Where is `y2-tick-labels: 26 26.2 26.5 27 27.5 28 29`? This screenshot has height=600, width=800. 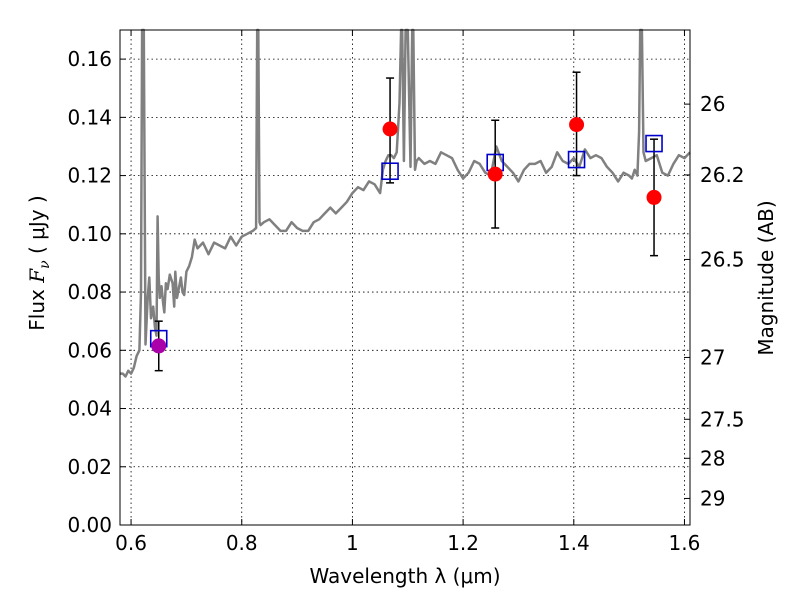 y2-tick-labels: 26 26.2 26.5 27 27.5 28 29 is located at coordinates (722, 301).